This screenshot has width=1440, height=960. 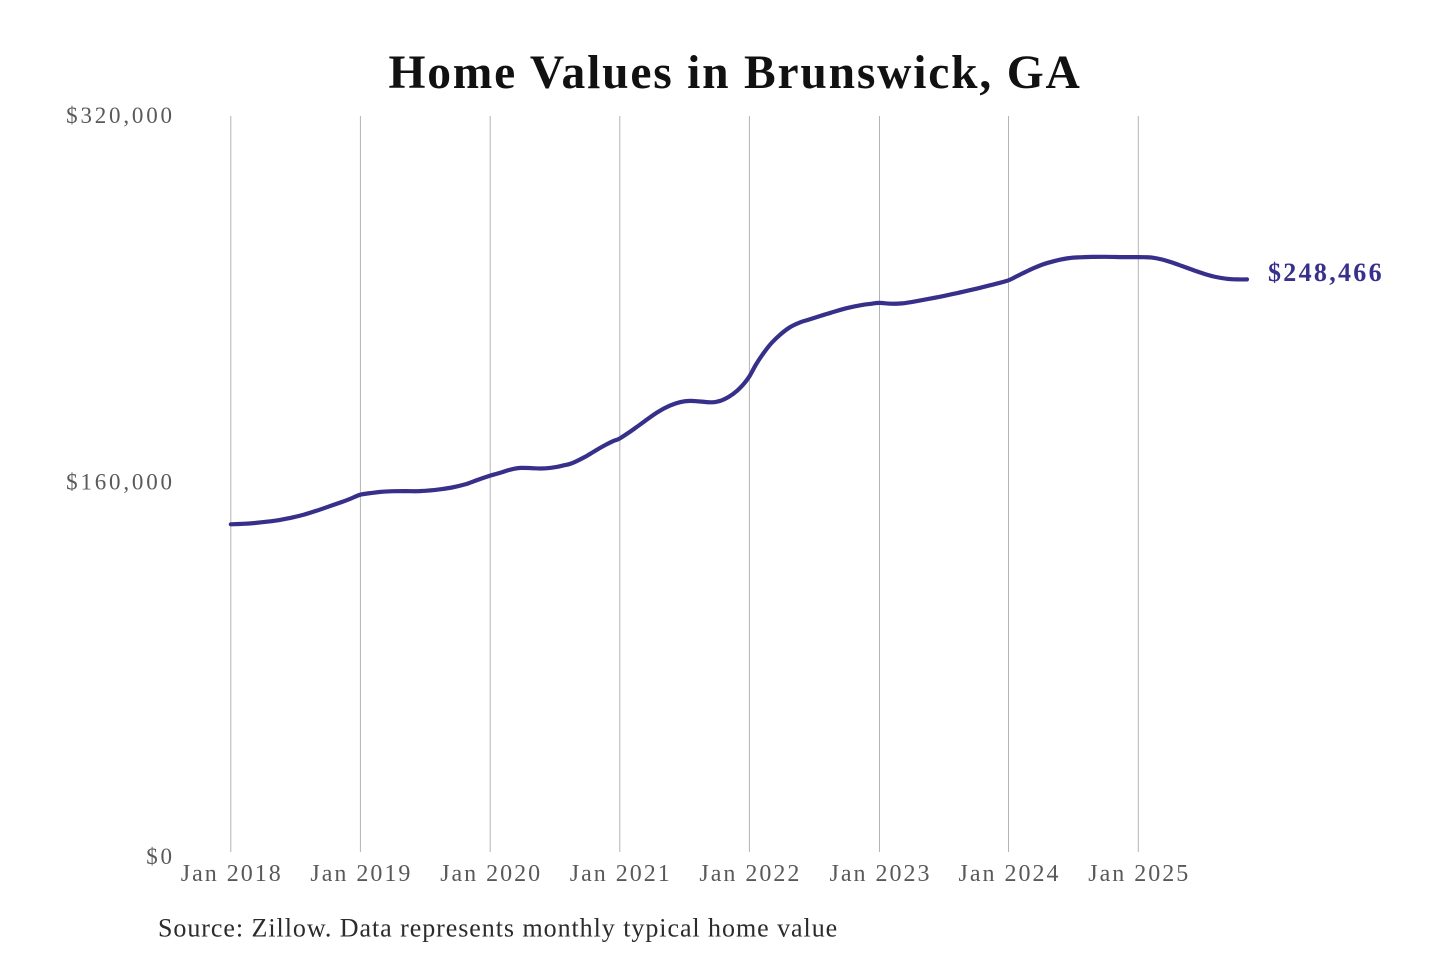 What do you see at coordinates (120, 115) in the screenshot?
I see `svg-text: $320,000` at bounding box center [120, 115].